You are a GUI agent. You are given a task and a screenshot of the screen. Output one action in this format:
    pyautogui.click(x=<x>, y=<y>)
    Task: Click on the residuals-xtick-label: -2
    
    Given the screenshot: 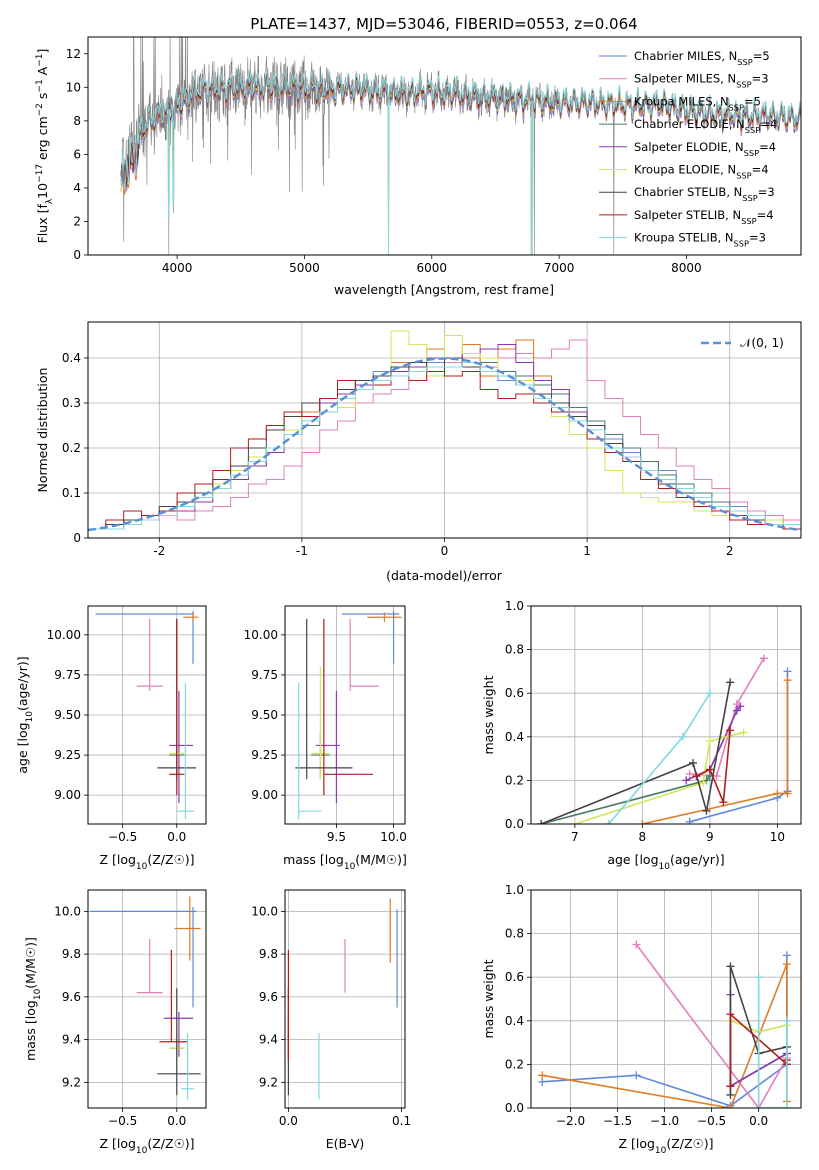 What is the action you would take?
    pyautogui.click(x=159, y=551)
    